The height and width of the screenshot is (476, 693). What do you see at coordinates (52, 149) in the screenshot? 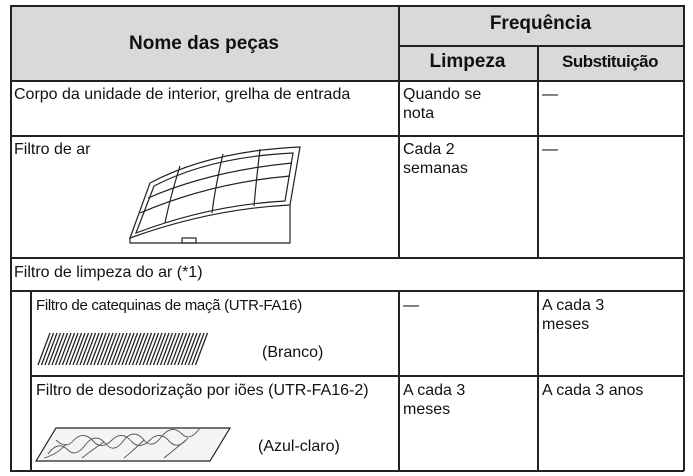
I see `part-name: Filtro de ar` at bounding box center [52, 149].